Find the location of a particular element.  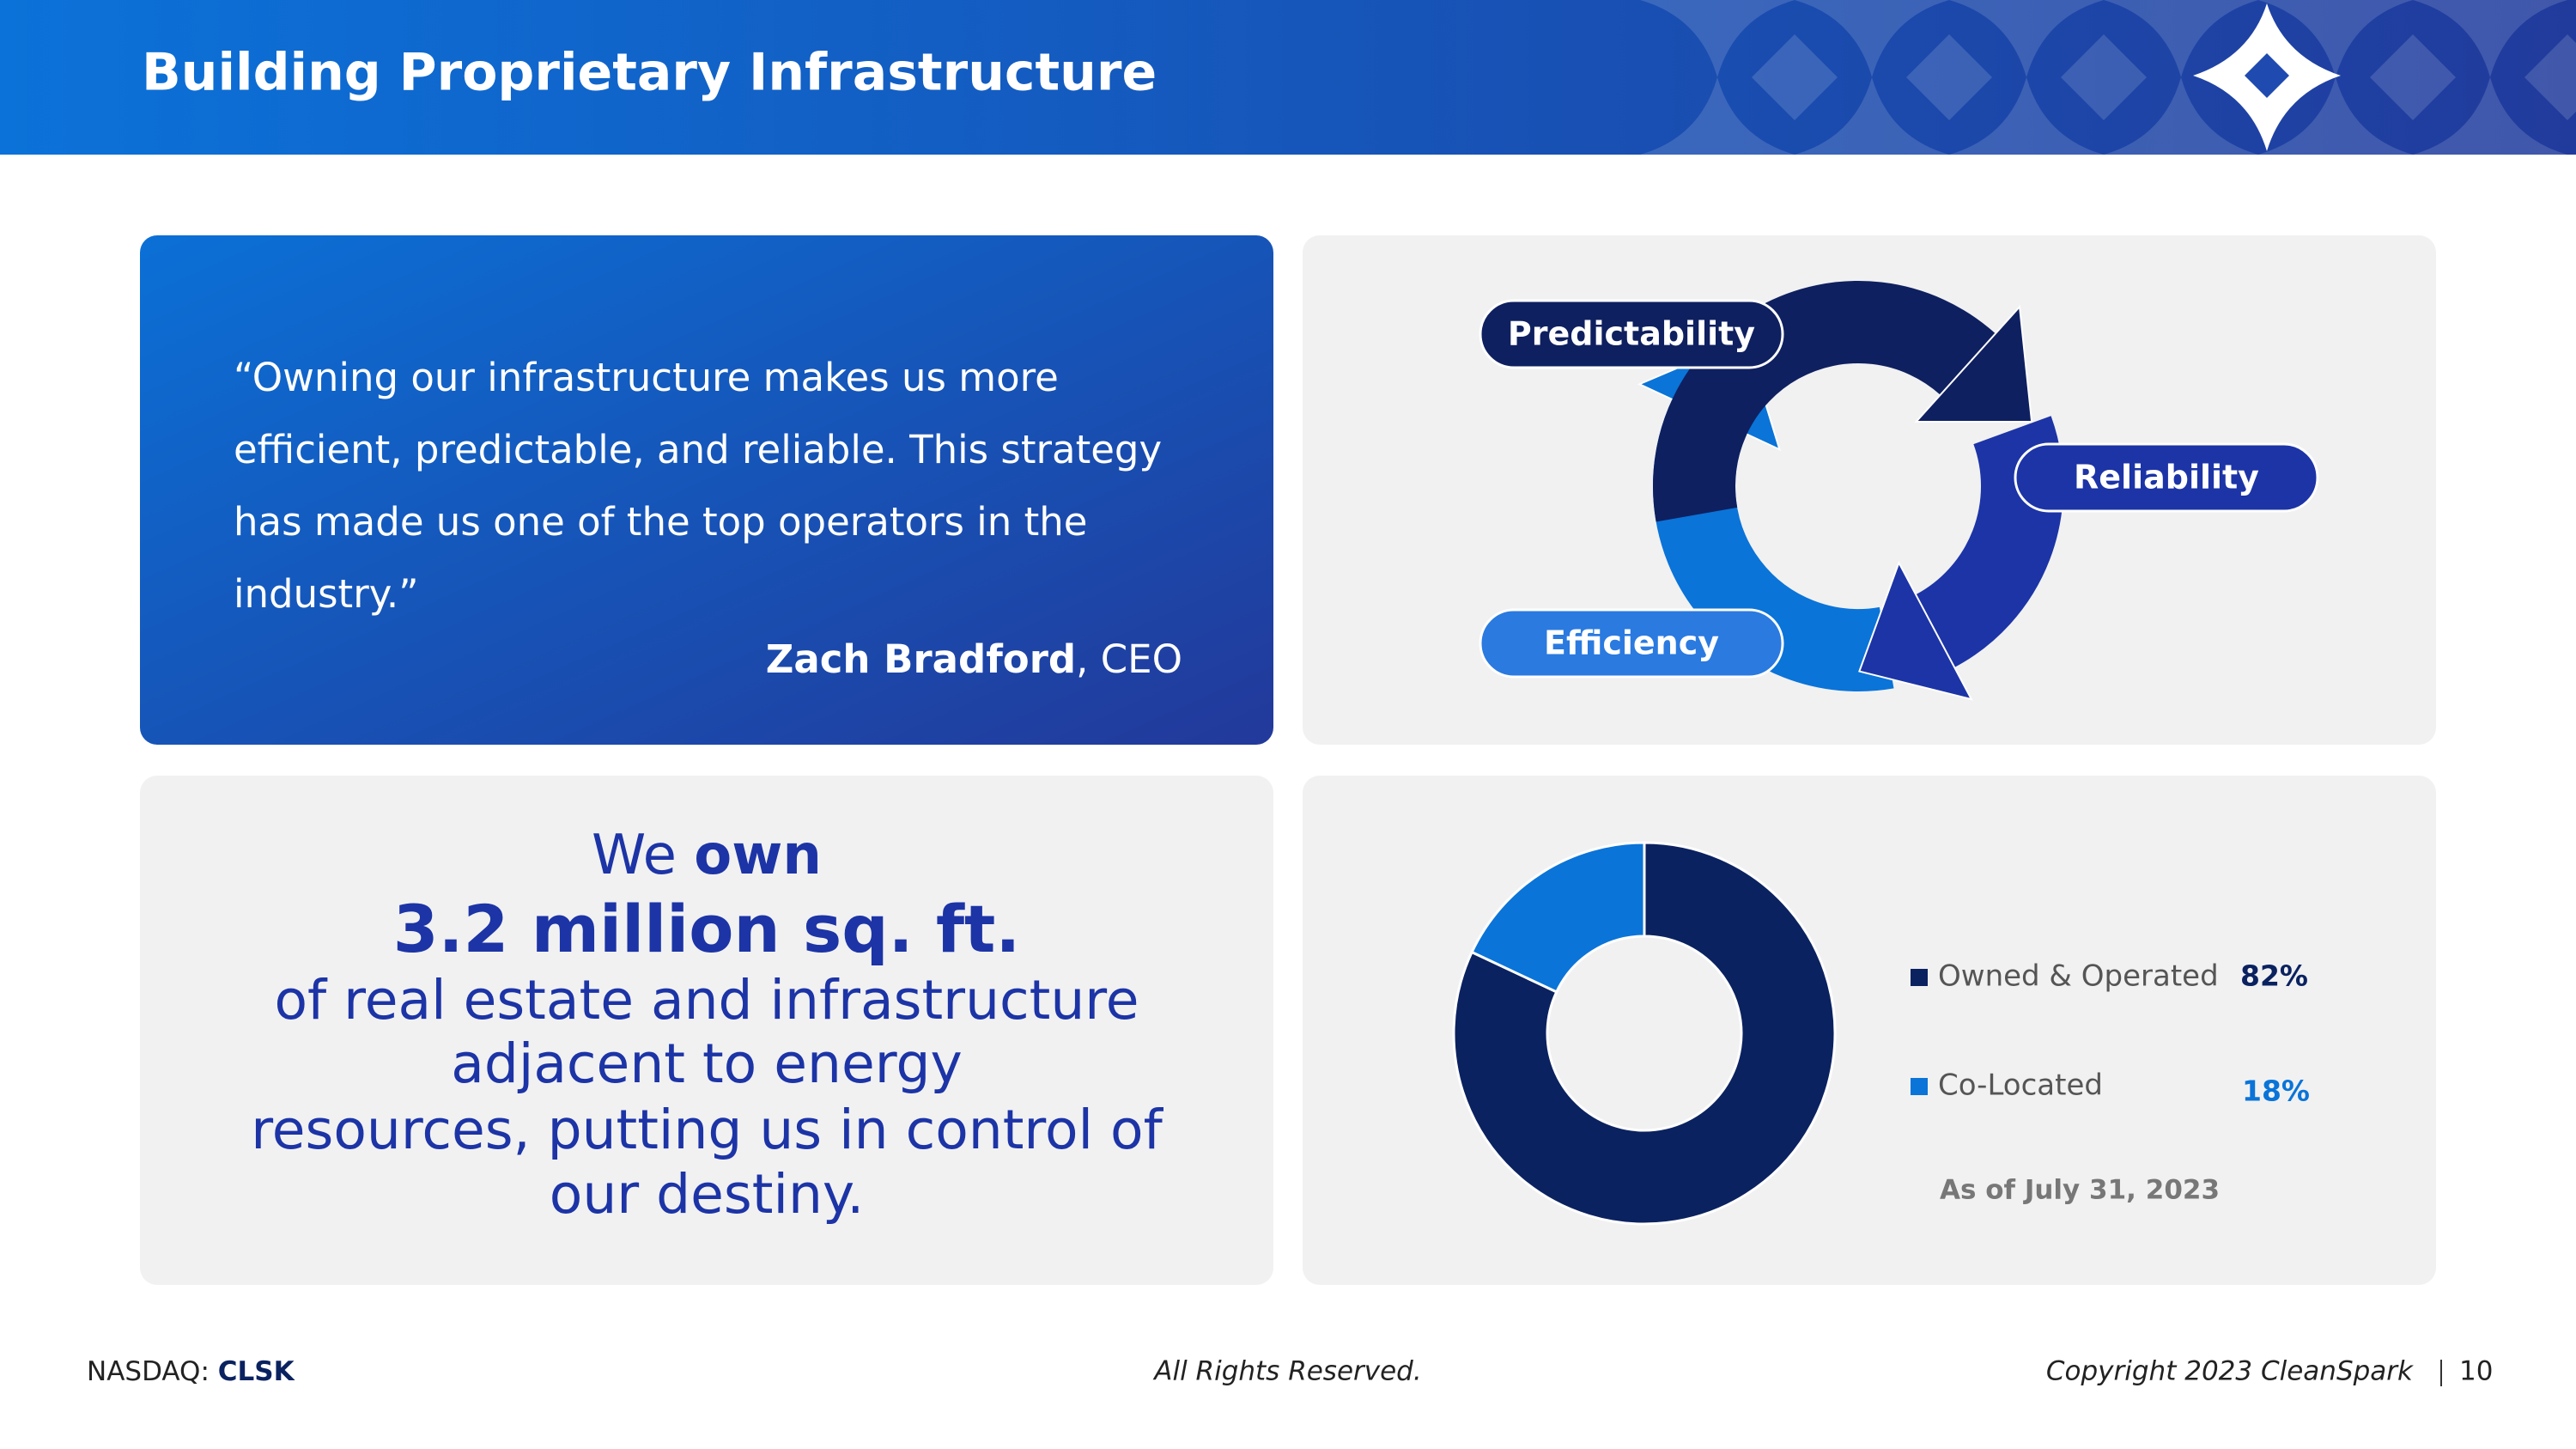

legend-label: Co-Located is located at coordinates (2020, 1085).